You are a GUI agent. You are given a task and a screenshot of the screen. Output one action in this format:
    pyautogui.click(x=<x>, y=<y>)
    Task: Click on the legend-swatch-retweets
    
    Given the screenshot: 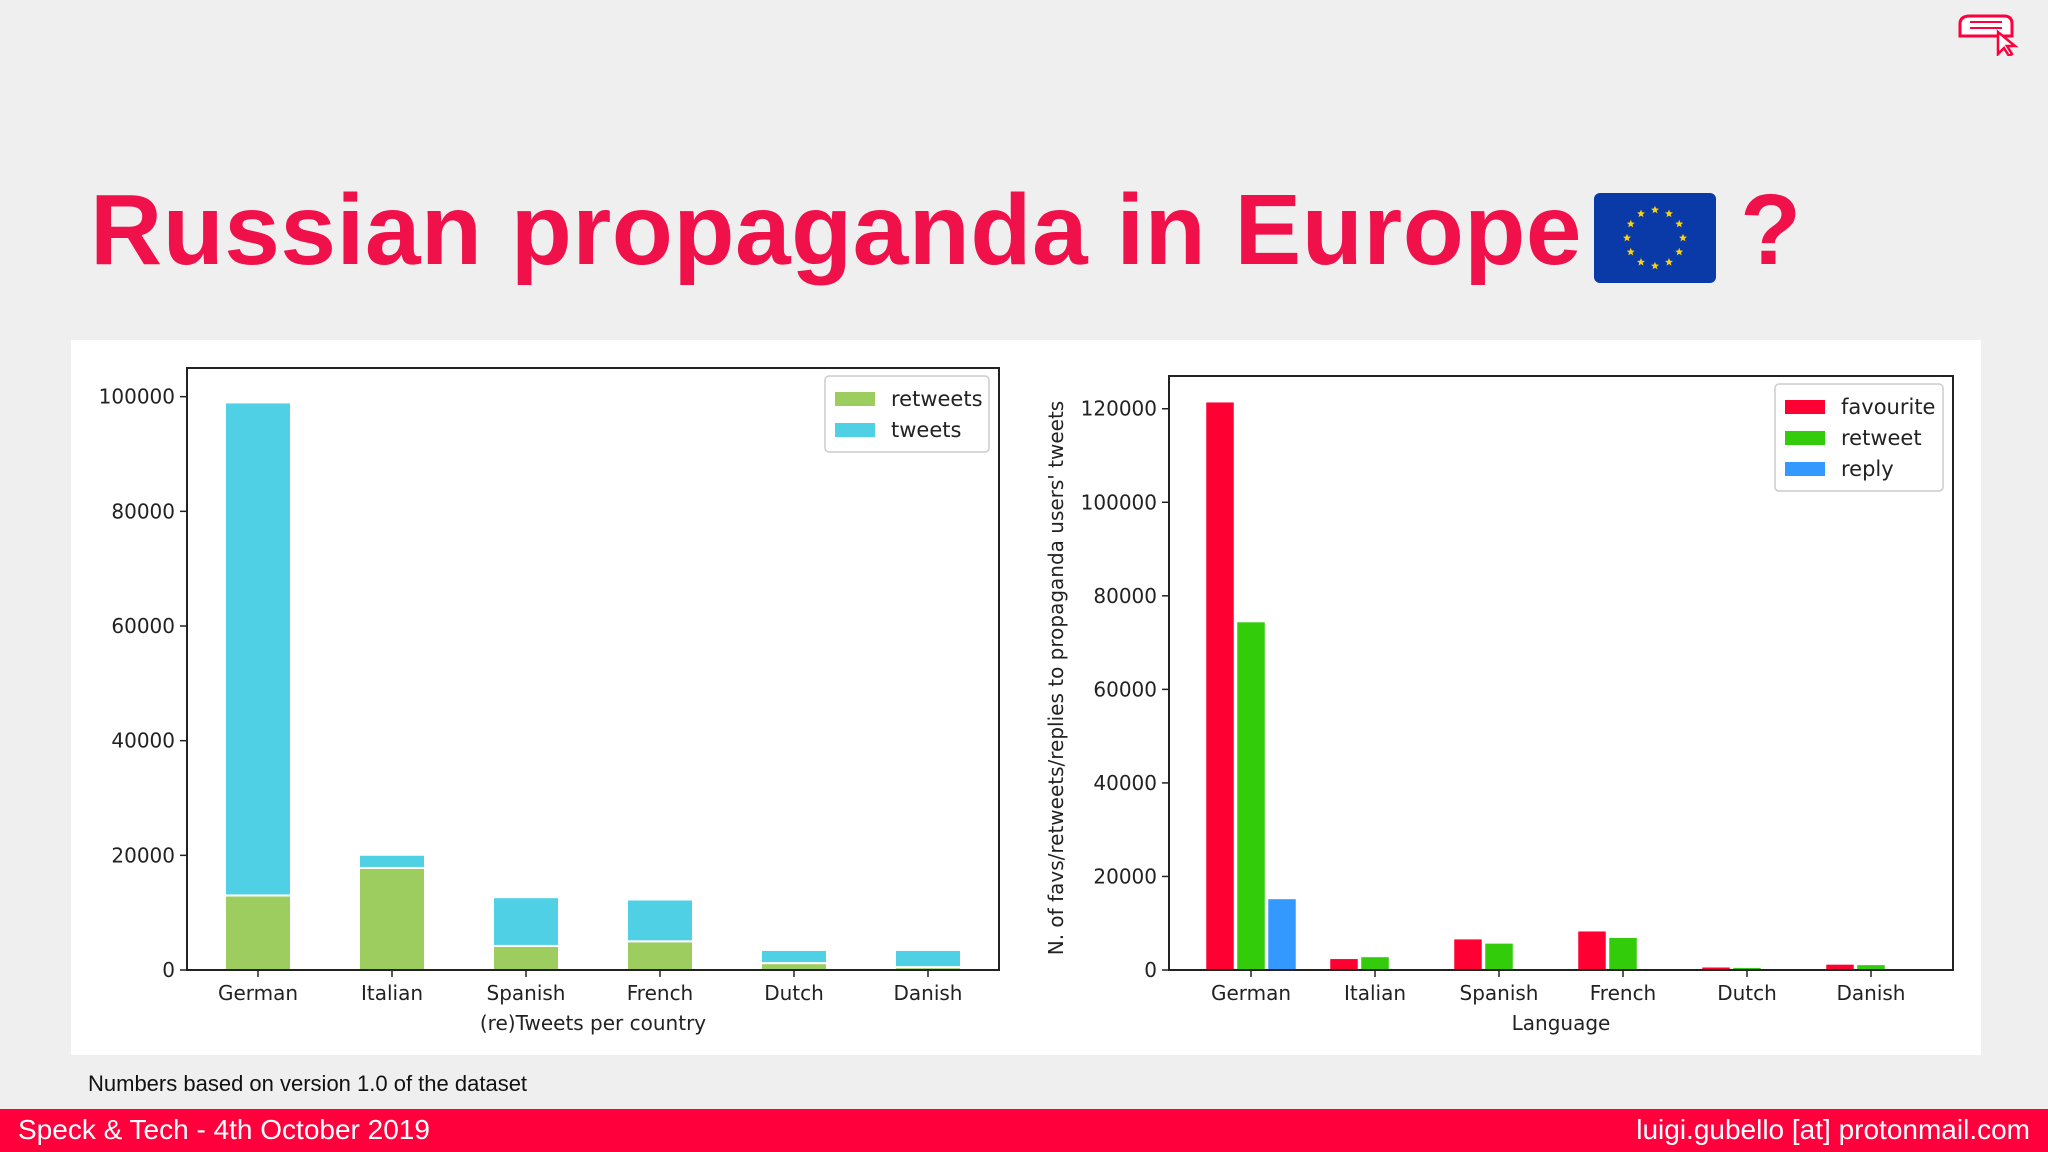 What is the action you would take?
    pyautogui.click(x=855, y=399)
    